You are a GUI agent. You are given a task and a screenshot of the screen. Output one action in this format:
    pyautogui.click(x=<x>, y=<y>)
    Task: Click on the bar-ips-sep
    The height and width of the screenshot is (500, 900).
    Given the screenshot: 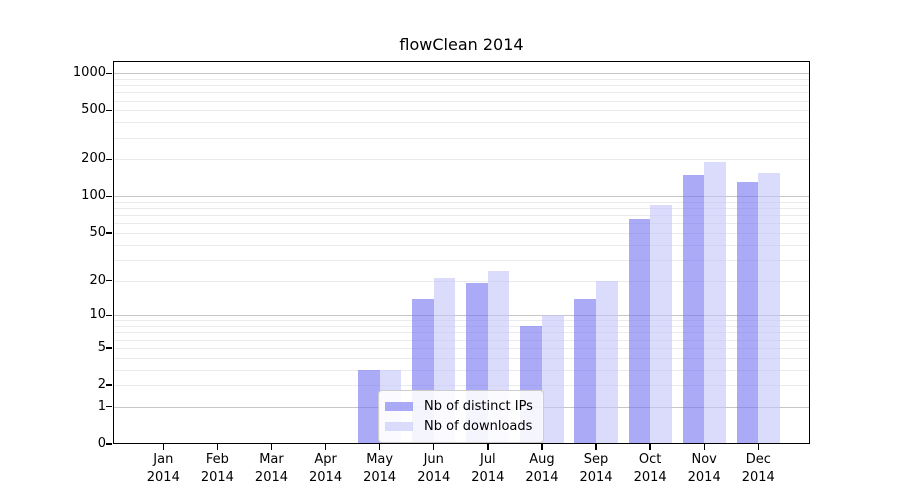 What is the action you would take?
    pyautogui.click(x=585, y=371)
    